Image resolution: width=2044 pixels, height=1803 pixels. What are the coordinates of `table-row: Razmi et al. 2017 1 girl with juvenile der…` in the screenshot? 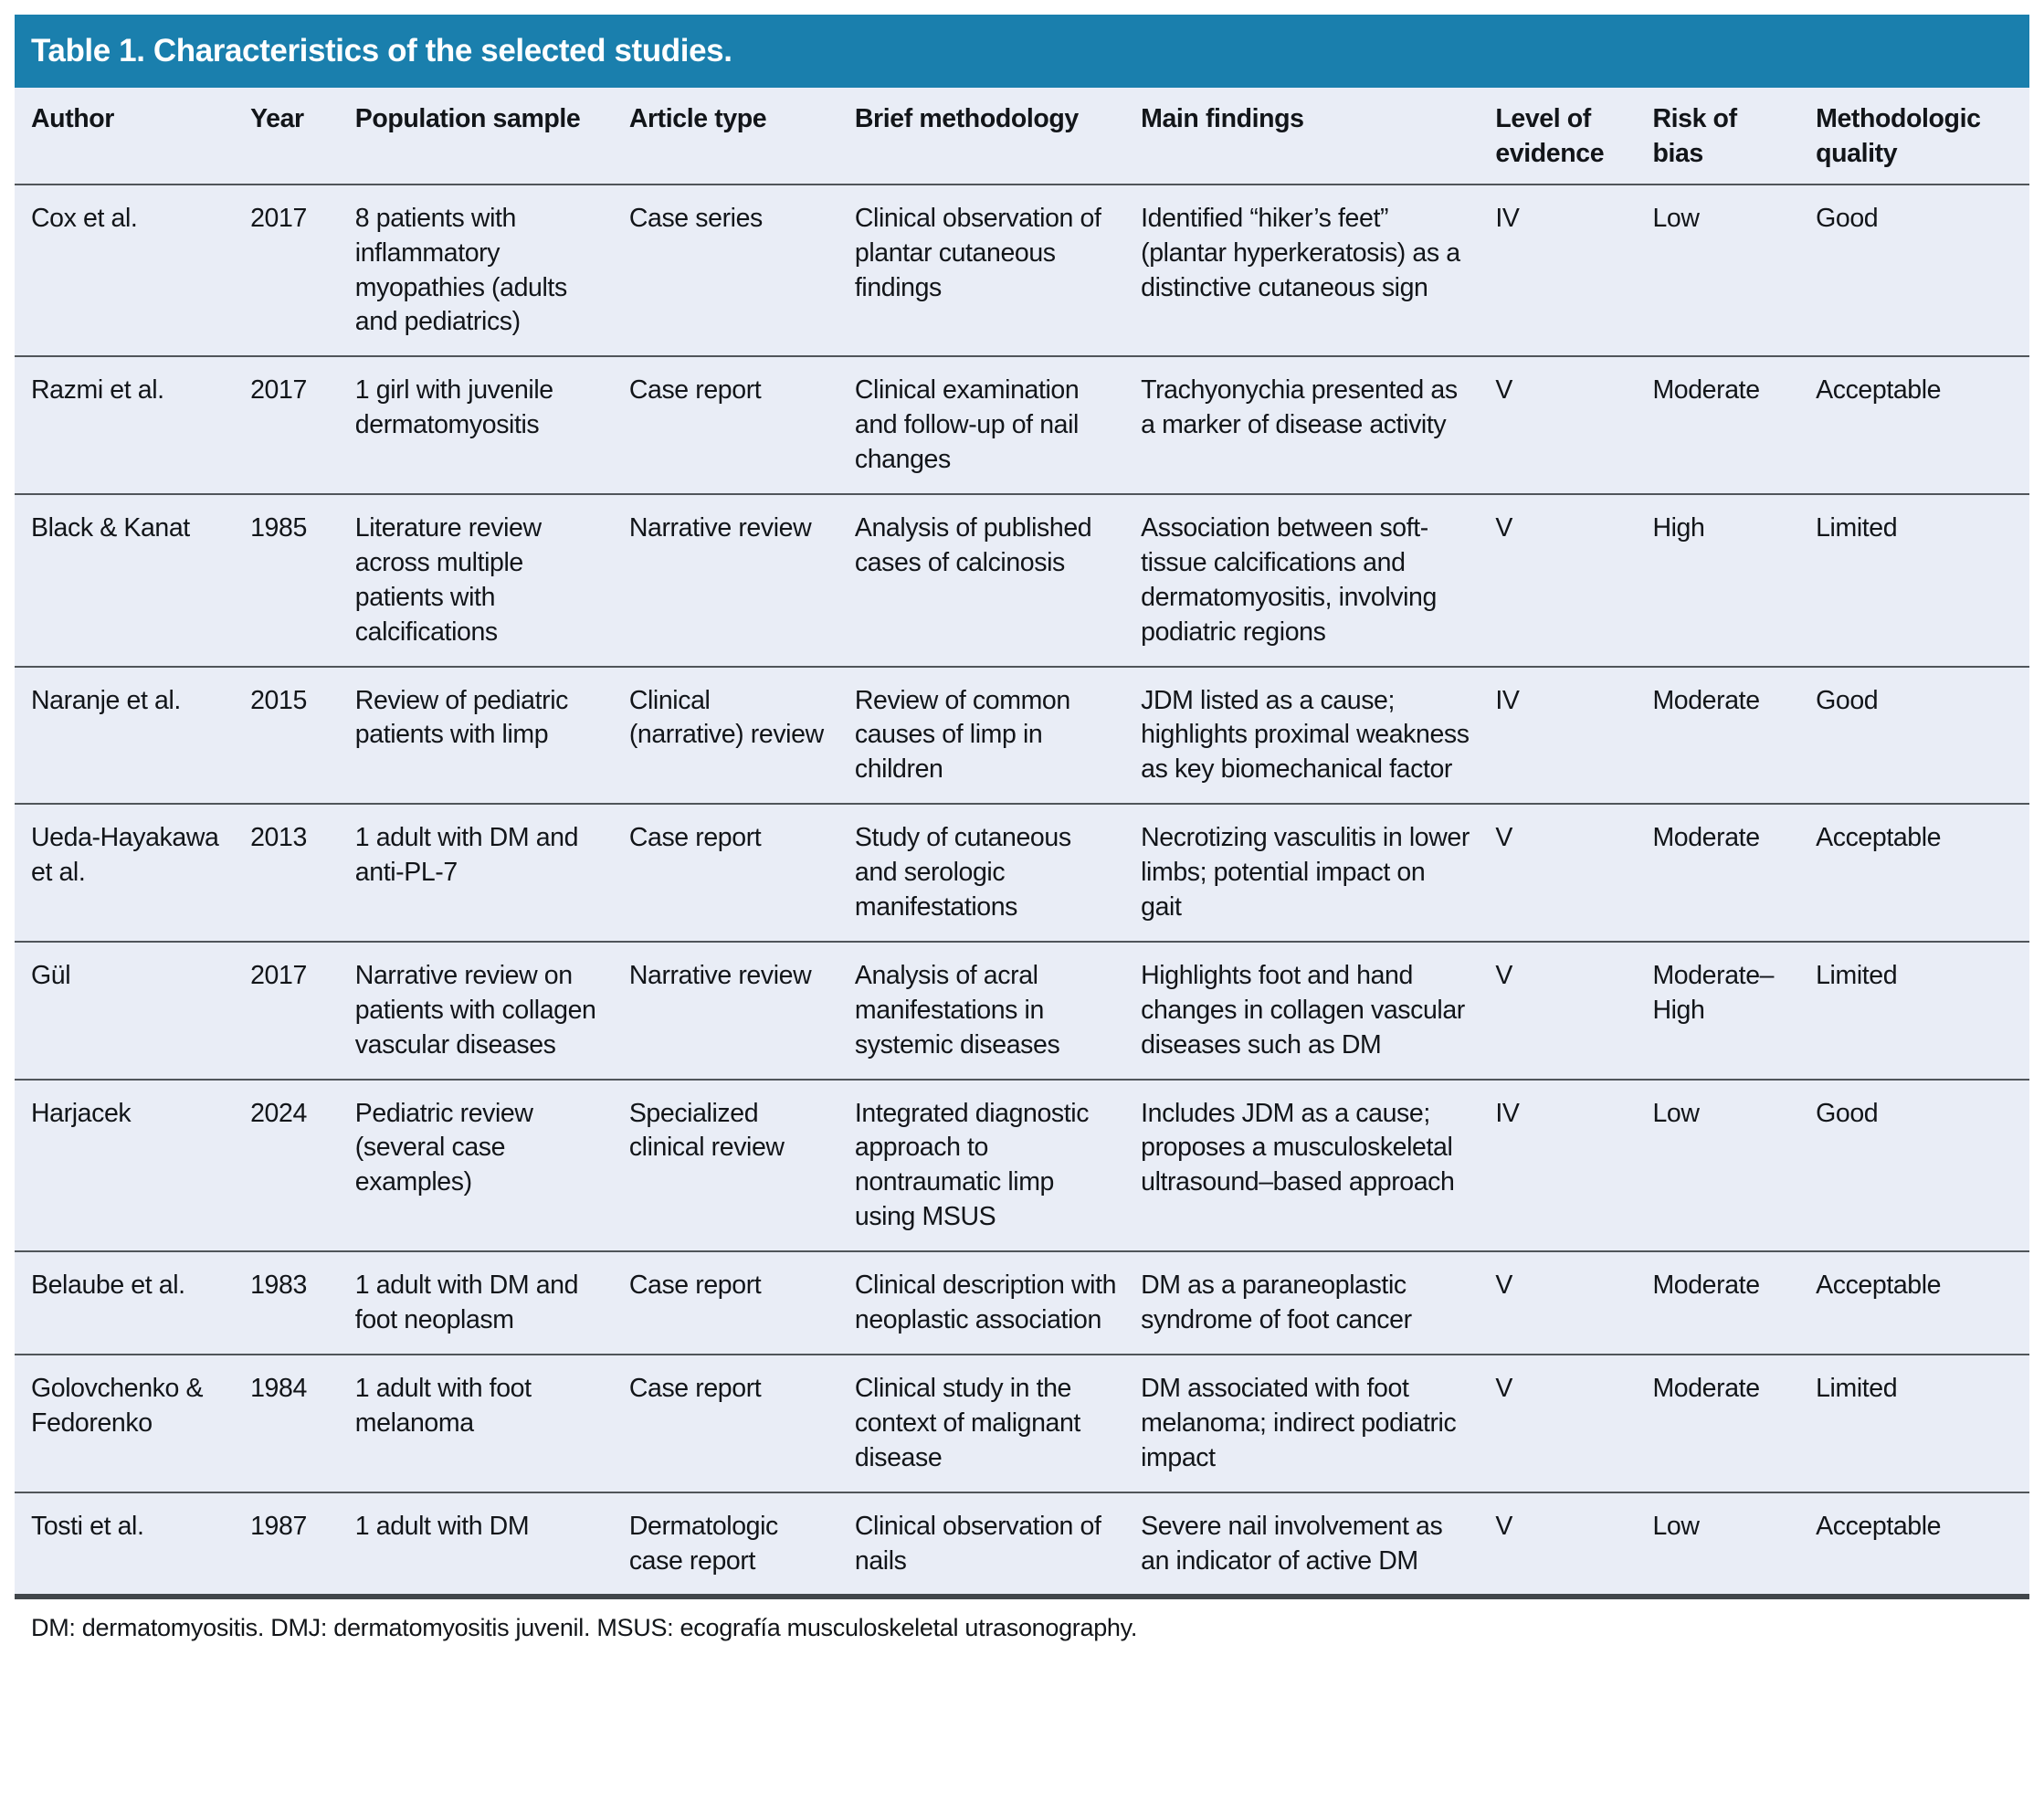 It's located at (1022, 426).